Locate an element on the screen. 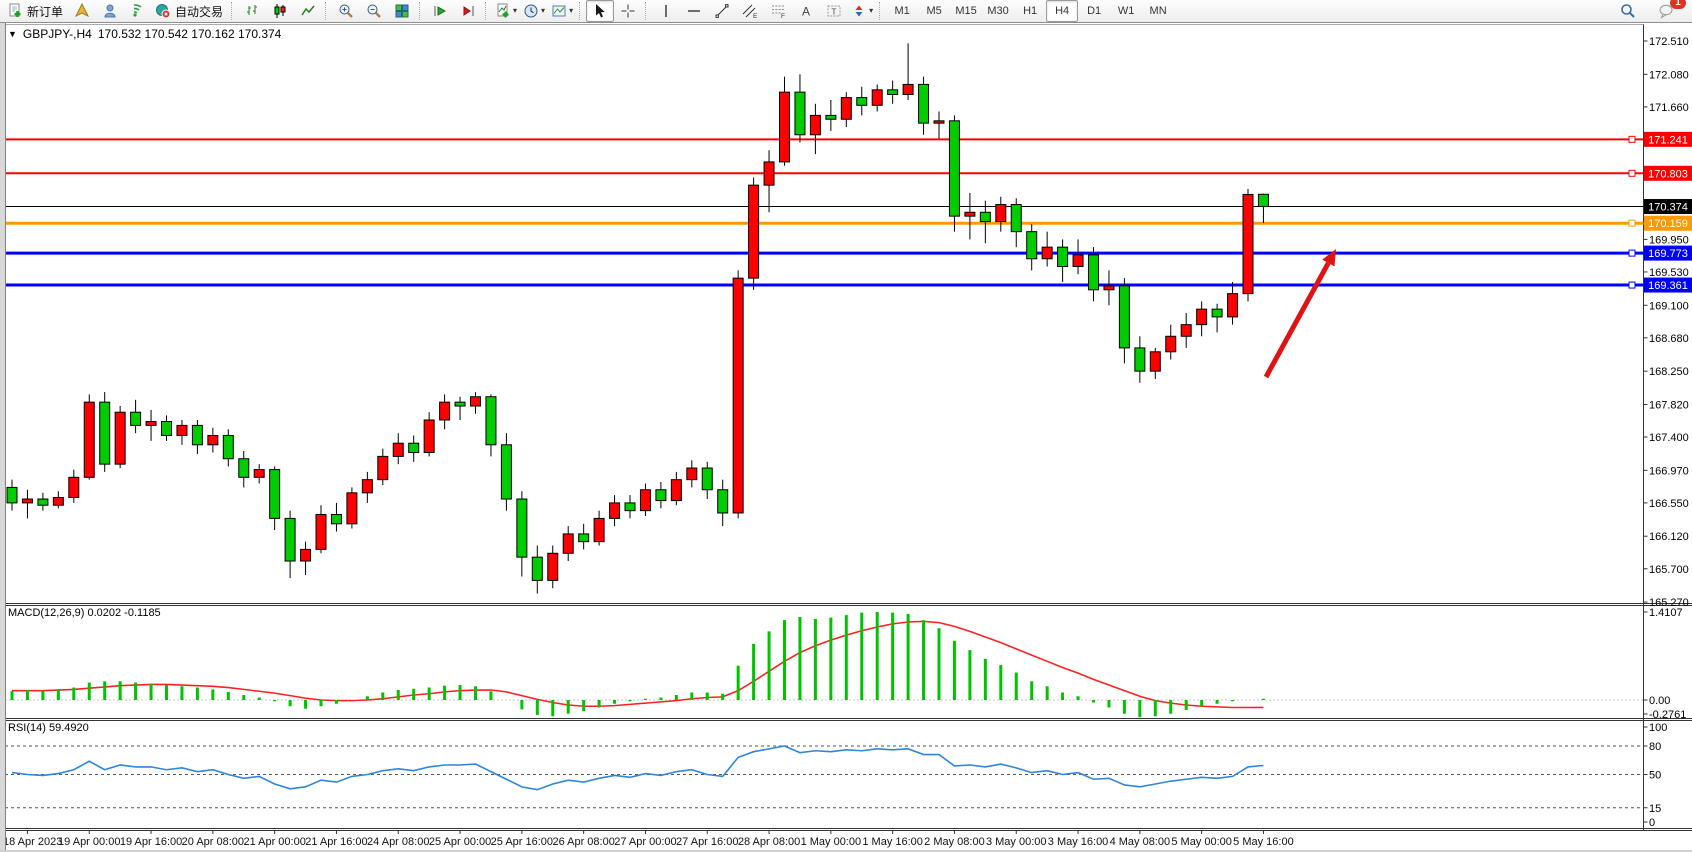  timeframe-h1-button: H1 is located at coordinates (1030, 11).